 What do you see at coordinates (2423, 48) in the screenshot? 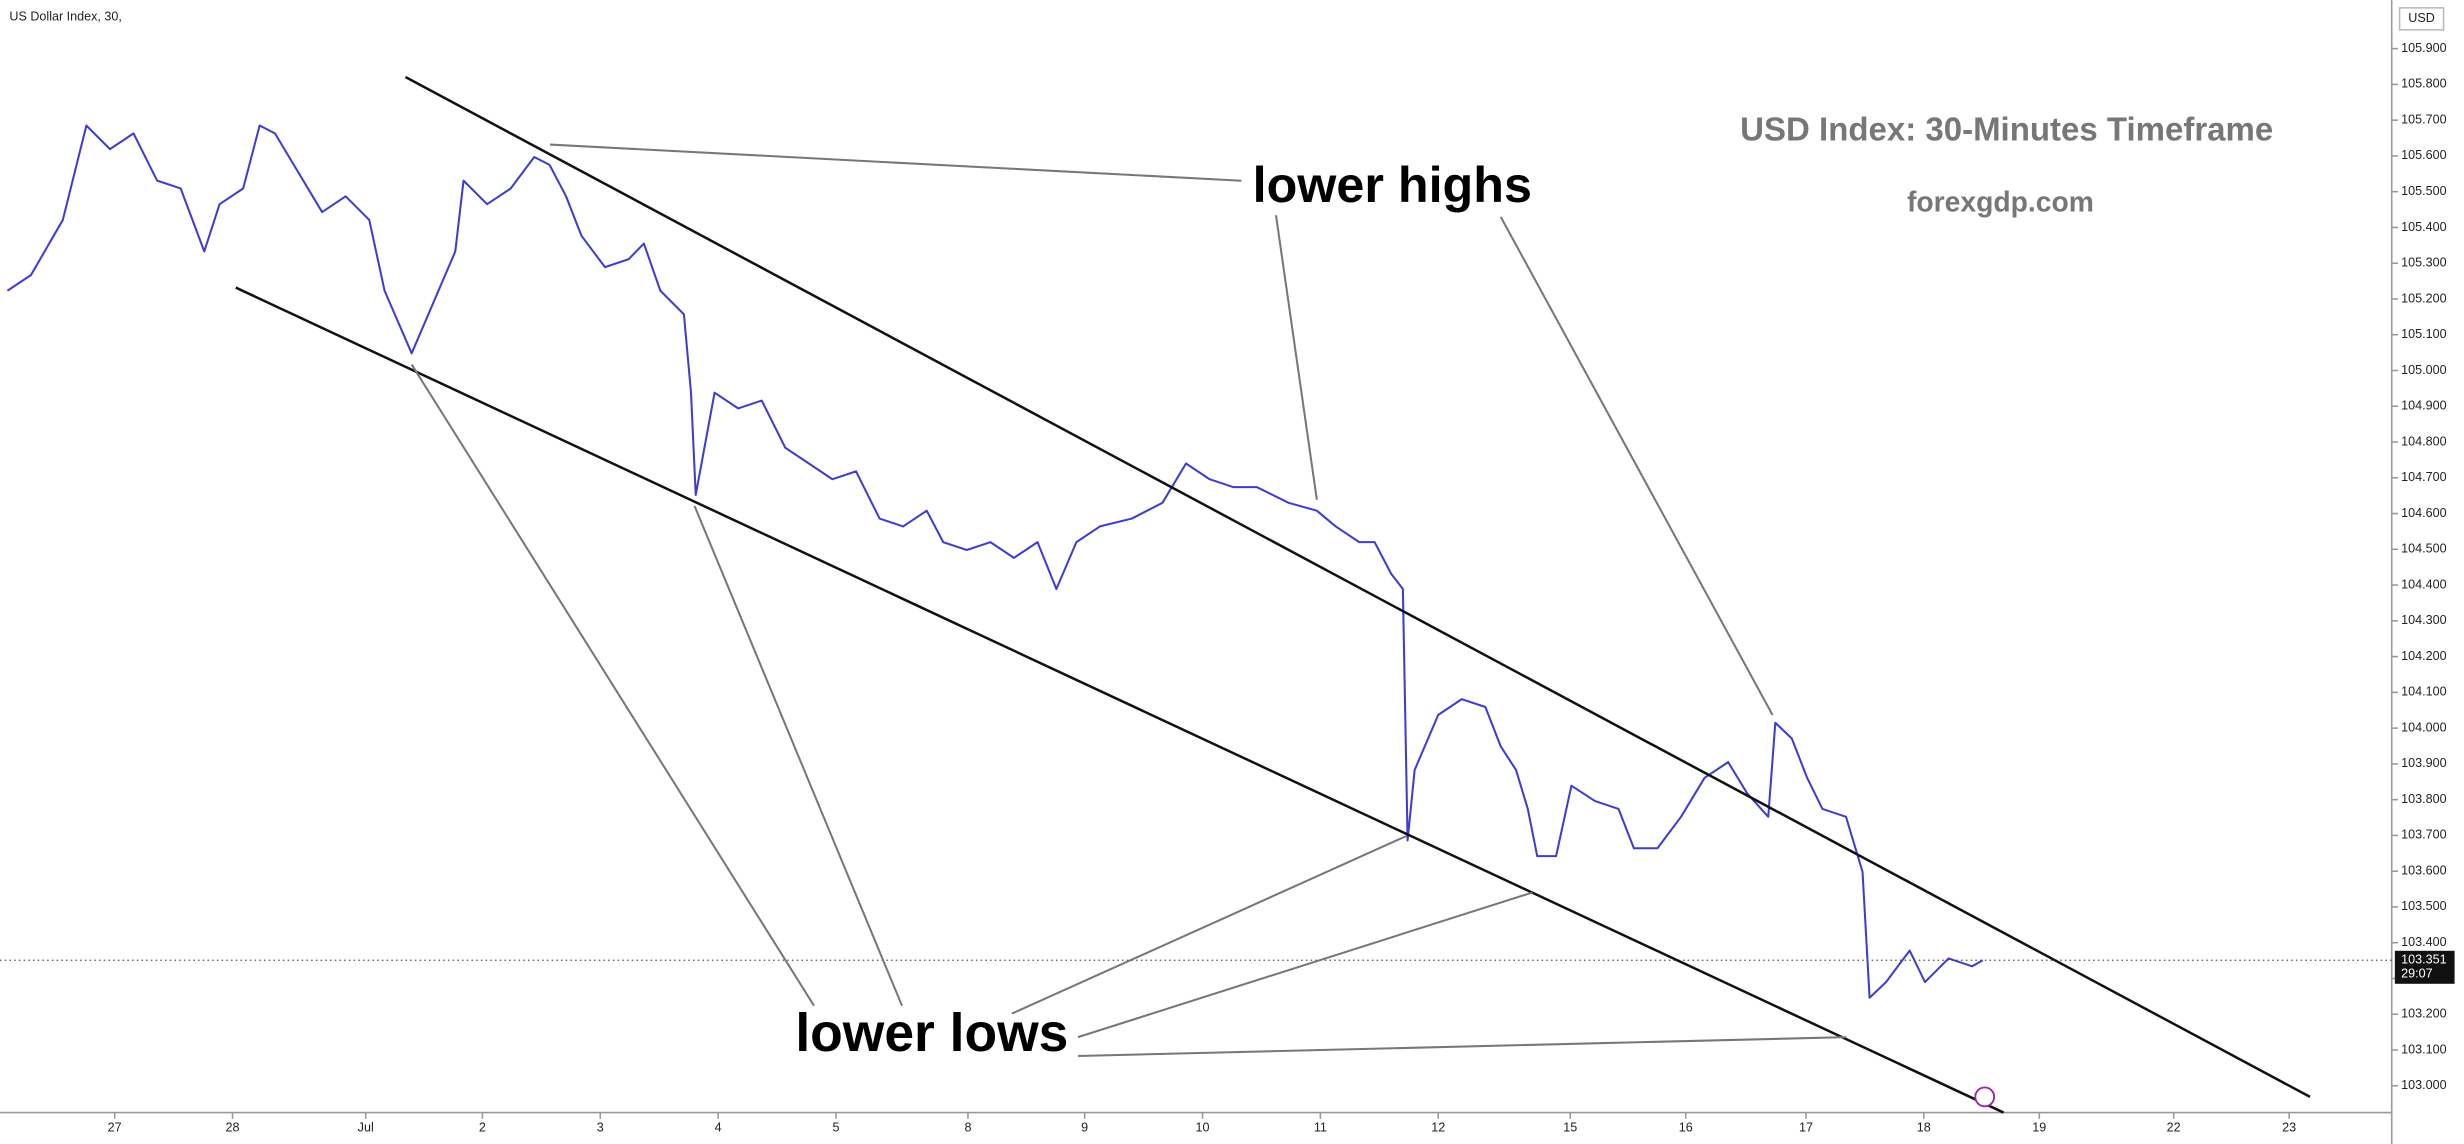
I see `y-tick-label: 105.900` at bounding box center [2423, 48].